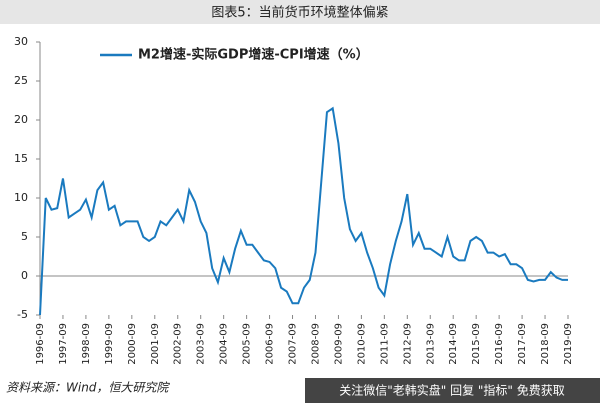  What do you see at coordinates (476, 344) in the screenshot?
I see `x-tick-label: 2015-09` at bounding box center [476, 344].